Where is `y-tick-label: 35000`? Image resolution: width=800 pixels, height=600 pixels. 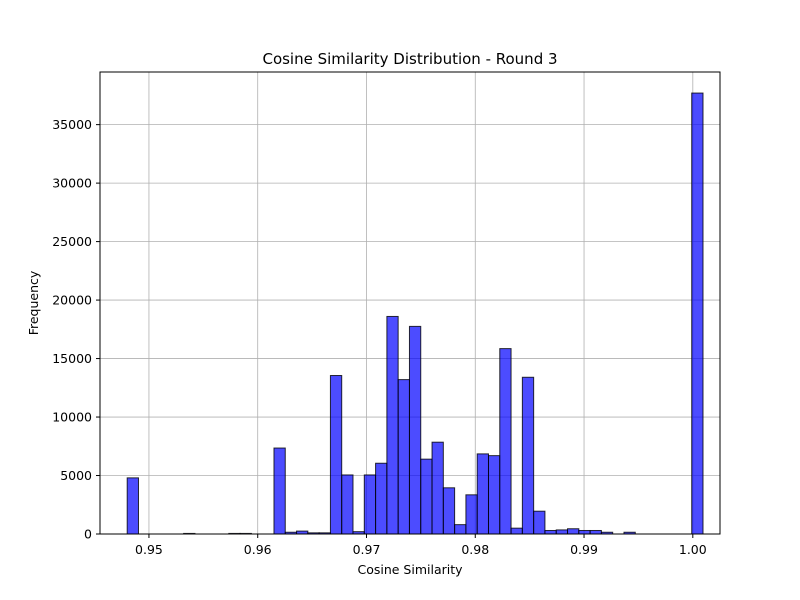 y-tick-label: 35000 is located at coordinates (72, 124).